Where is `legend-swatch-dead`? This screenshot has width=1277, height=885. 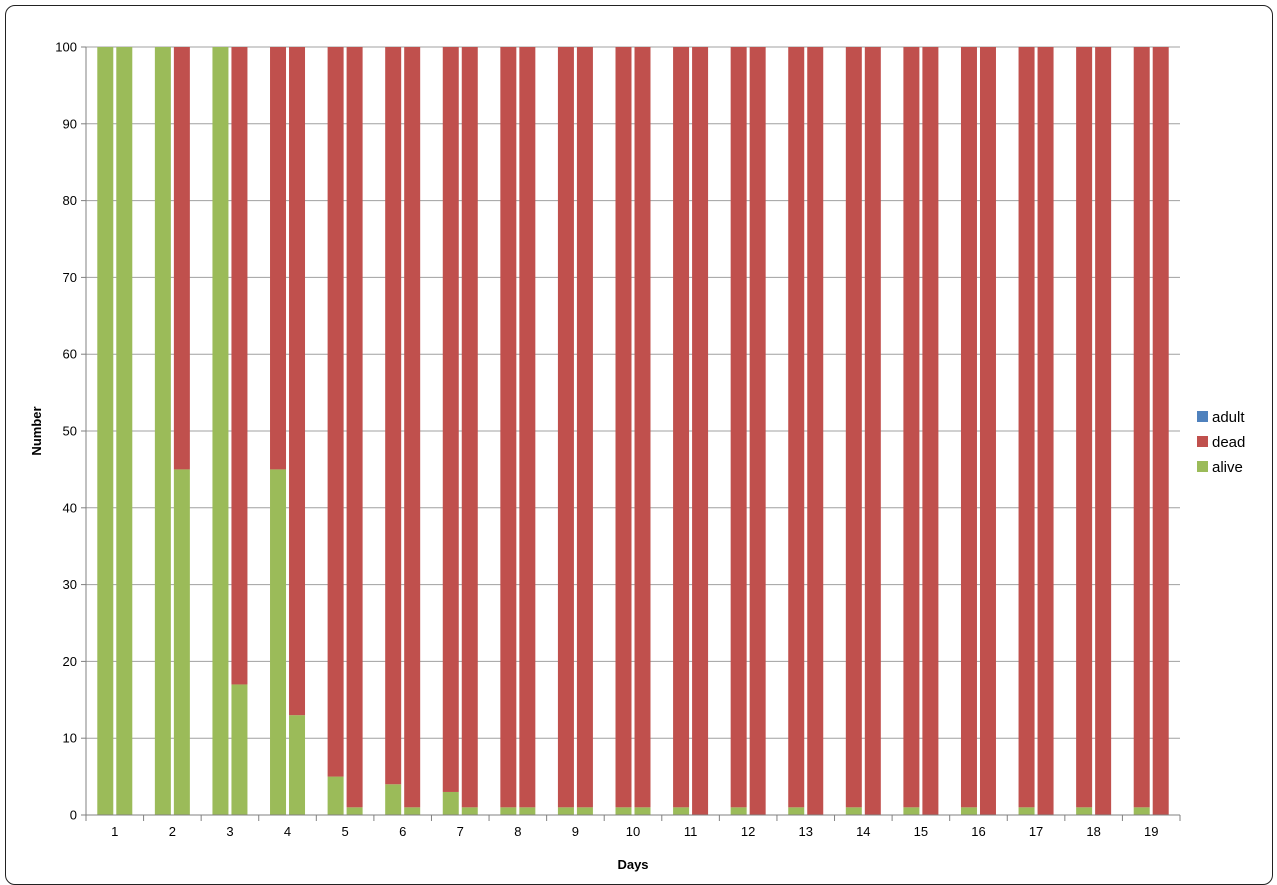
legend-swatch-dead is located at coordinates (1202, 441).